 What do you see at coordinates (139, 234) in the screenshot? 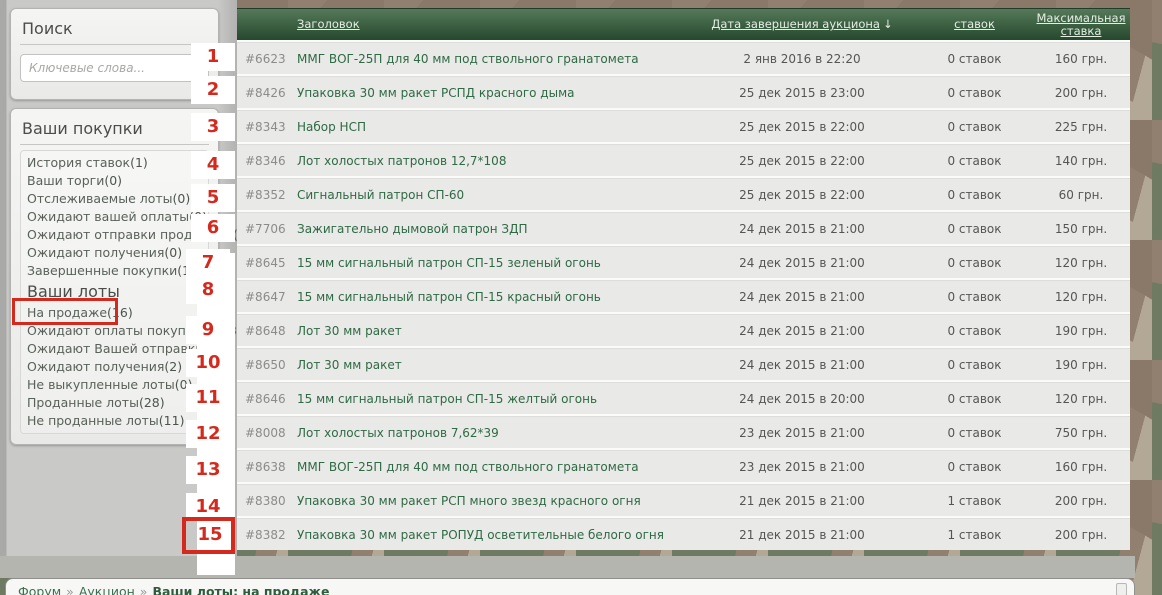
I see `sidebar-item-awaiting-seller-shipment: Ожидают отправки продавцом(0)` at bounding box center [139, 234].